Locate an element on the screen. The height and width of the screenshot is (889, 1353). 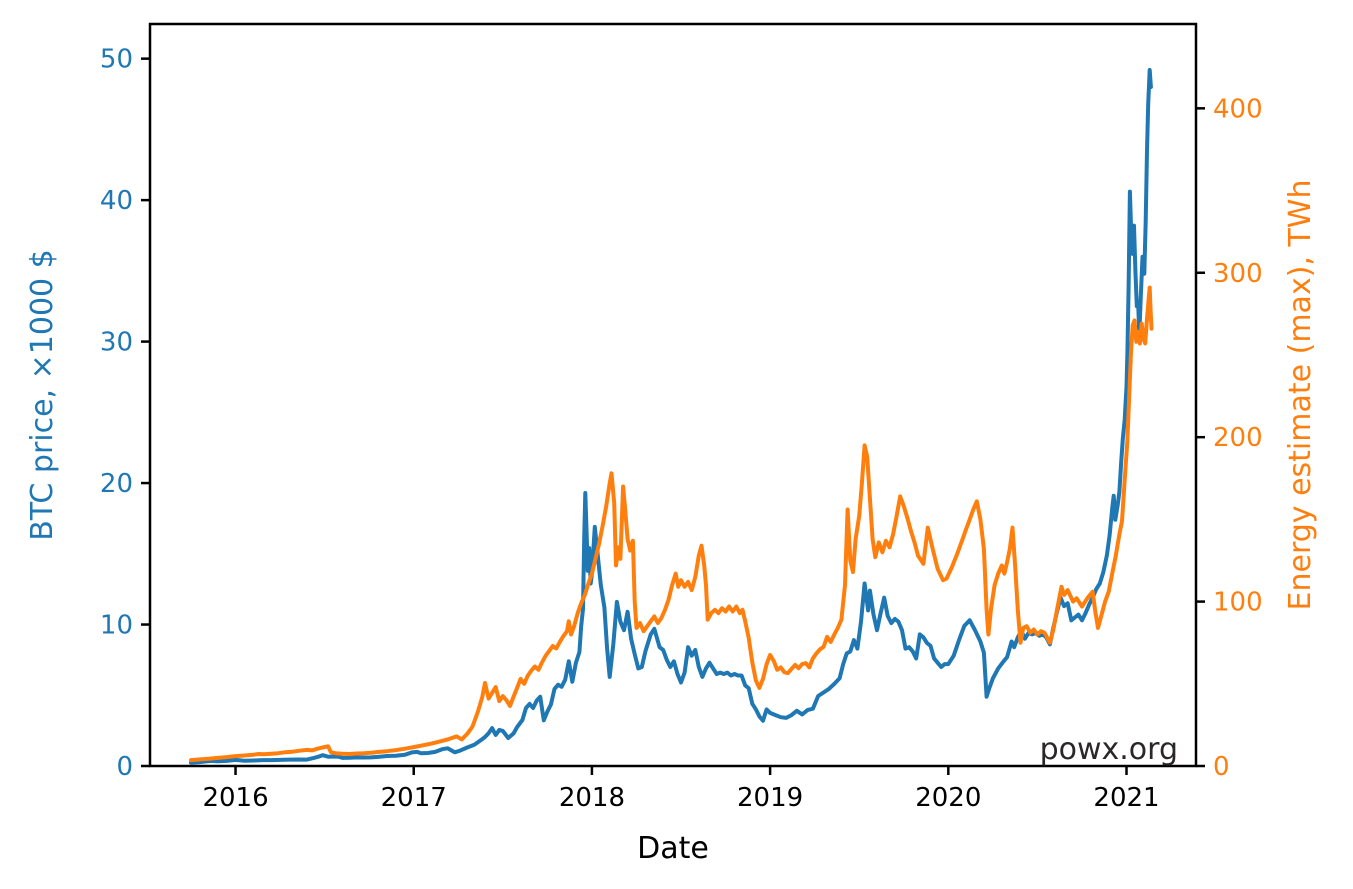
watermark-powx-org: powx.org is located at coordinates (1109, 749).